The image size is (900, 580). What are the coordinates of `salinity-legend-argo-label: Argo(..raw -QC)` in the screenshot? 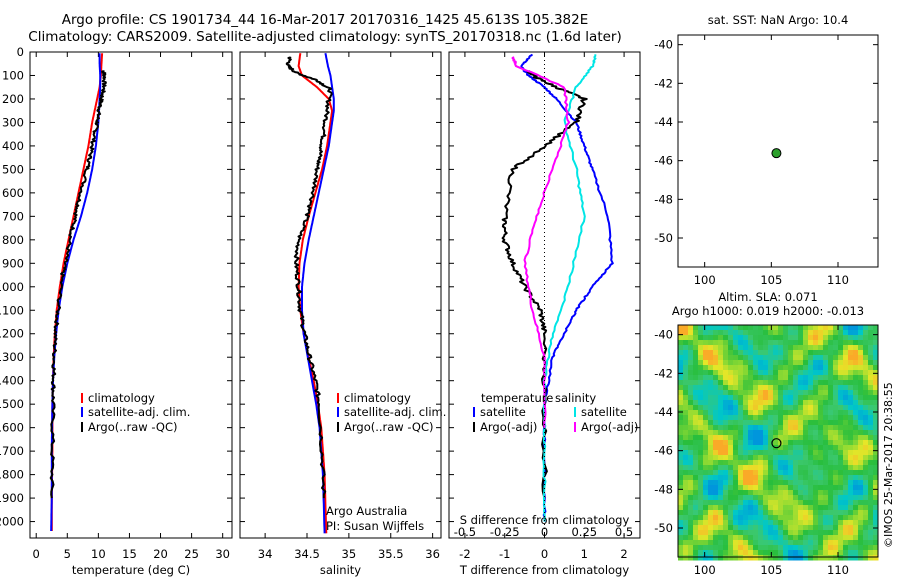 It's located at (389, 427).